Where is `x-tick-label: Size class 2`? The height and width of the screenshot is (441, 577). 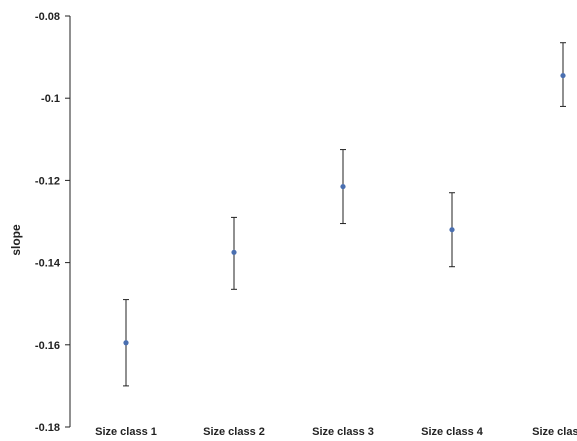
x-tick-label: Size class 2 is located at coordinates (234, 432).